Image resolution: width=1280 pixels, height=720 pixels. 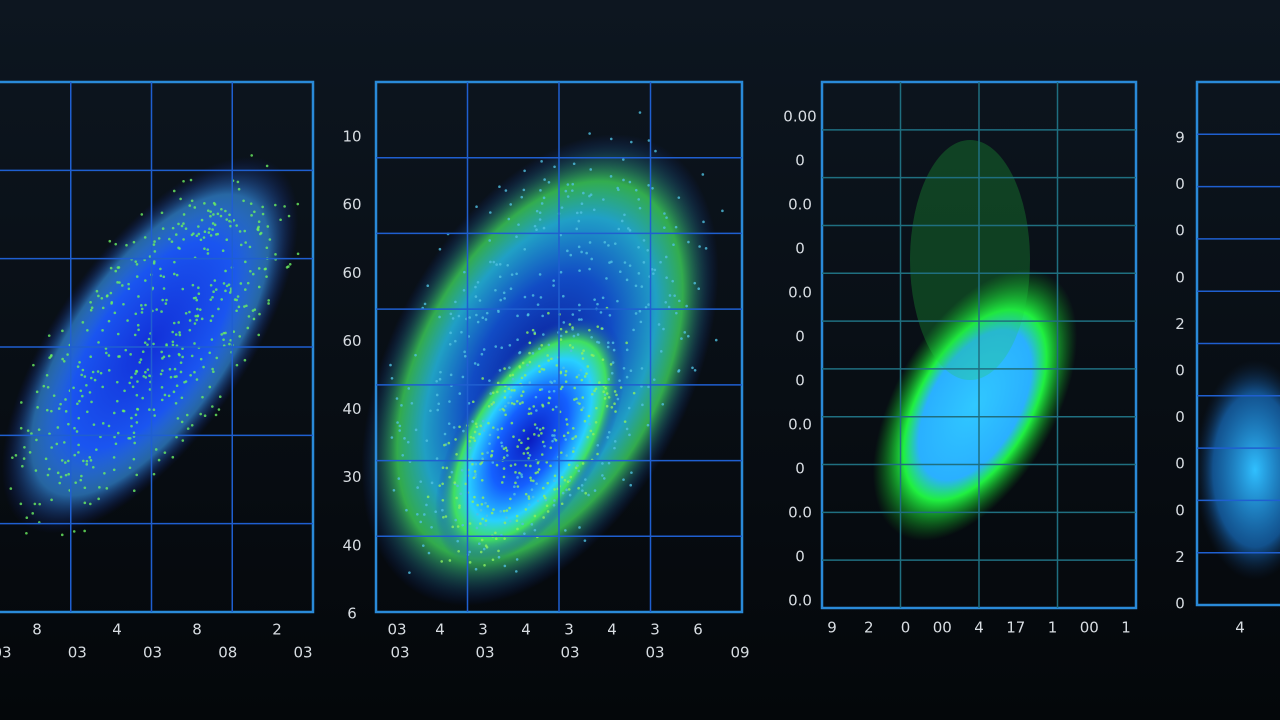 What do you see at coordinates (1237, 470) in the screenshot?
I see `density-blob` at bounding box center [1237, 470].